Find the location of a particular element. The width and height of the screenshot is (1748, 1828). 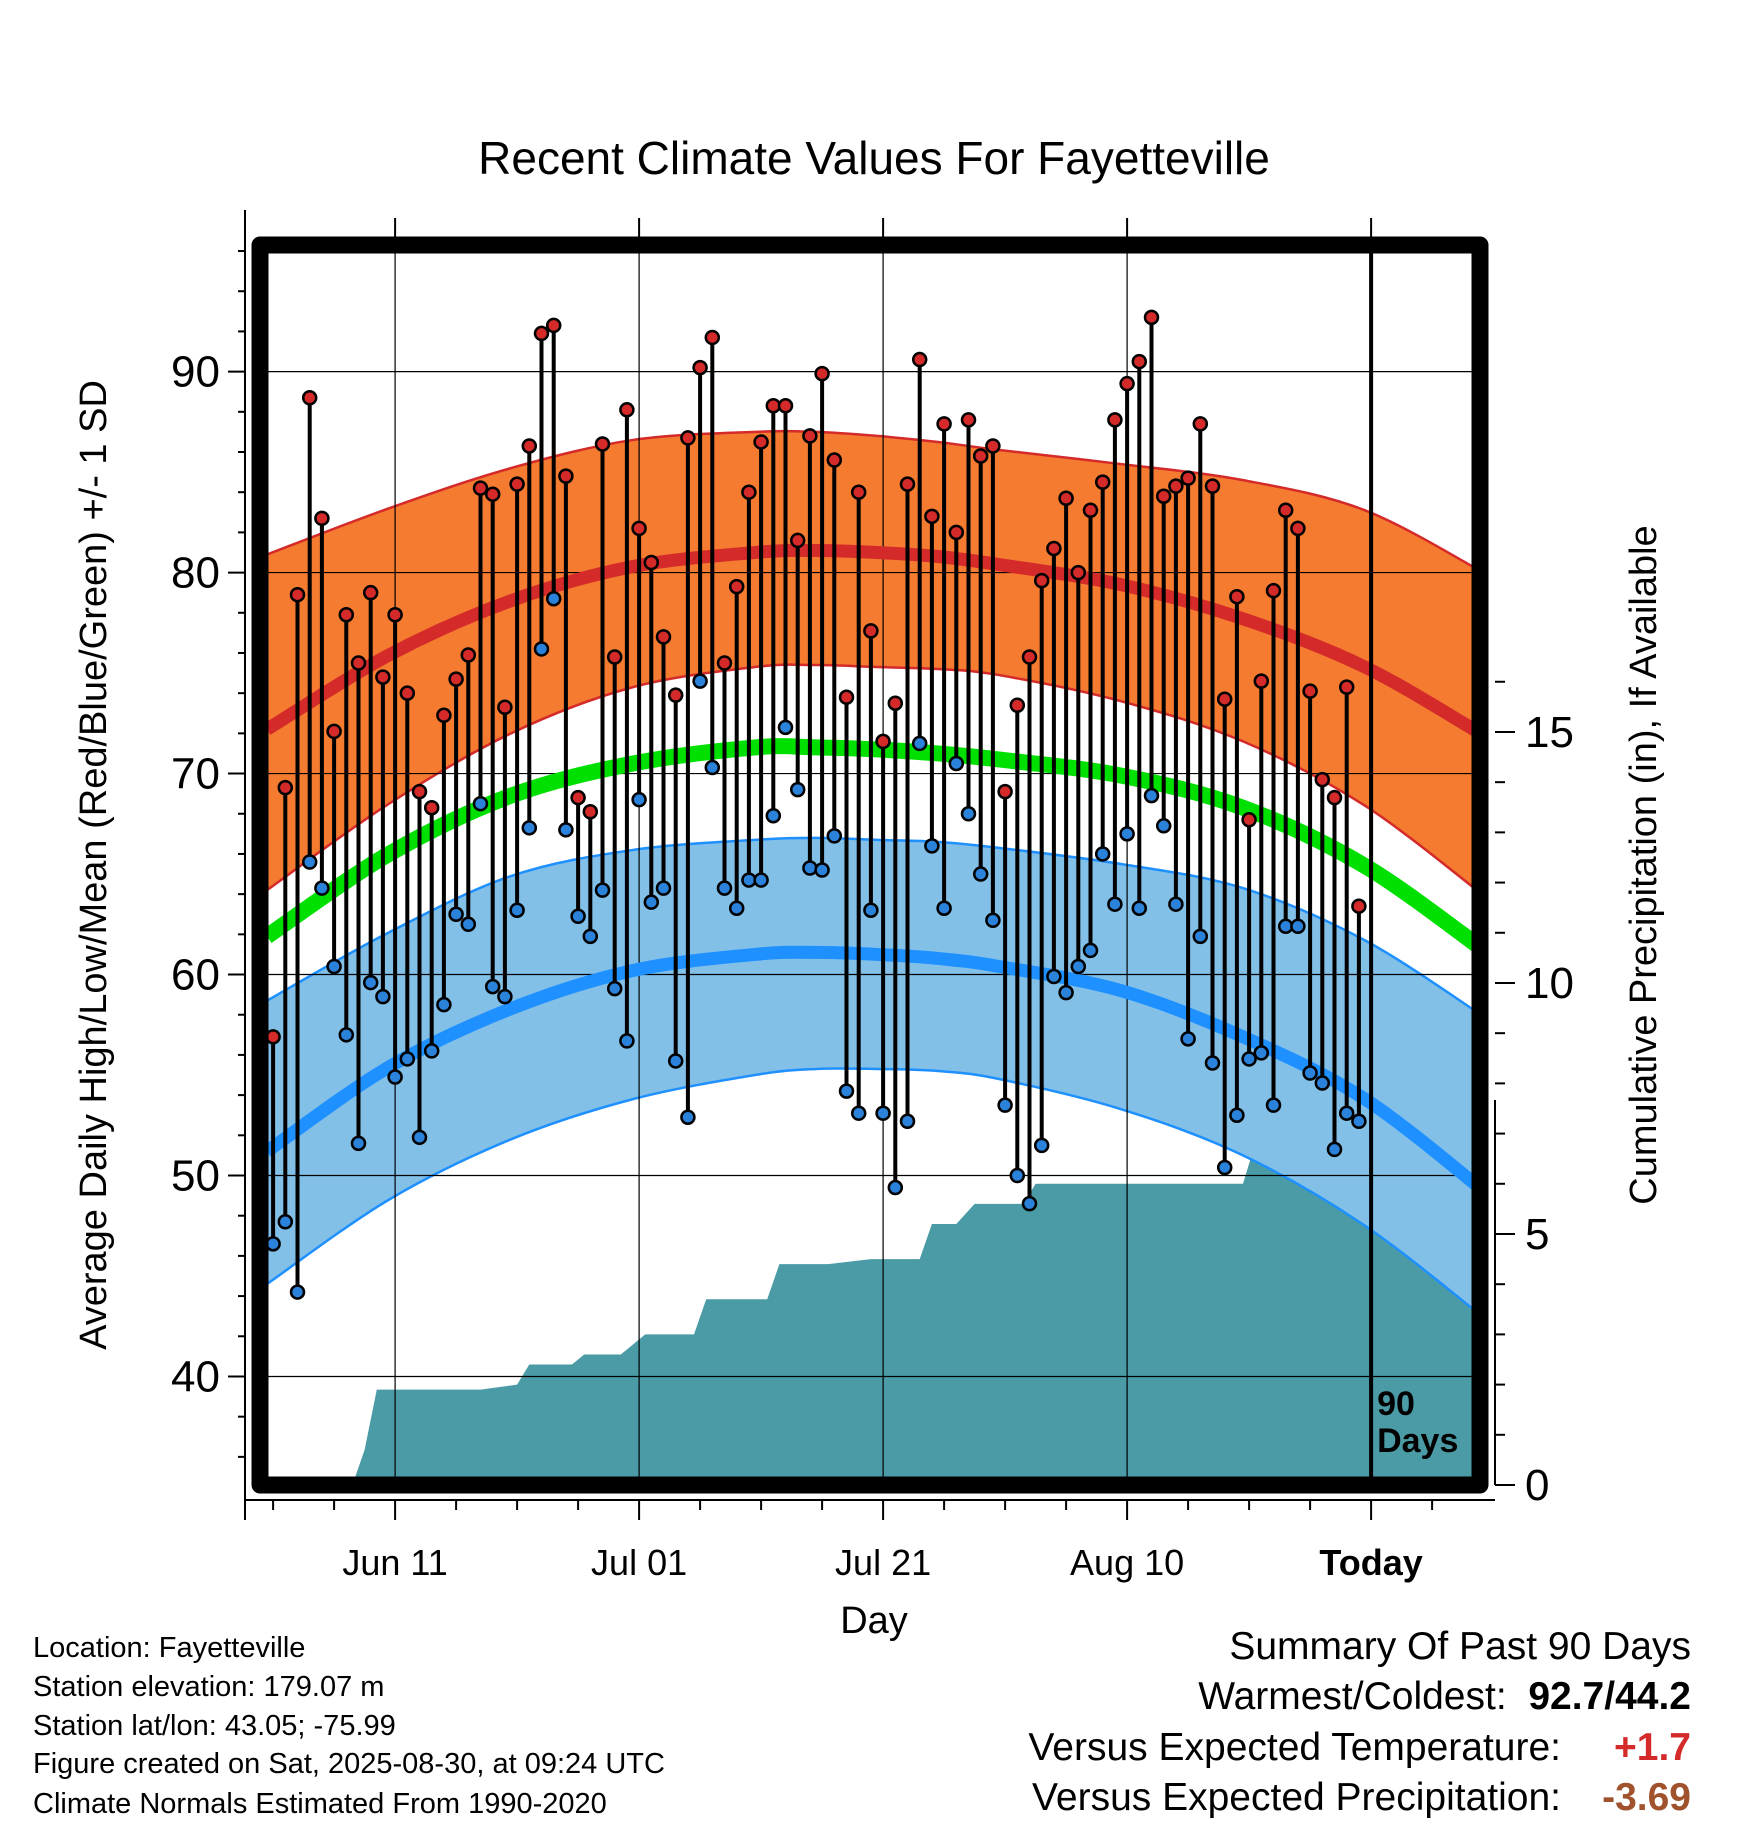

warmest-value: 92.7 is located at coordinates (1566, 1696).